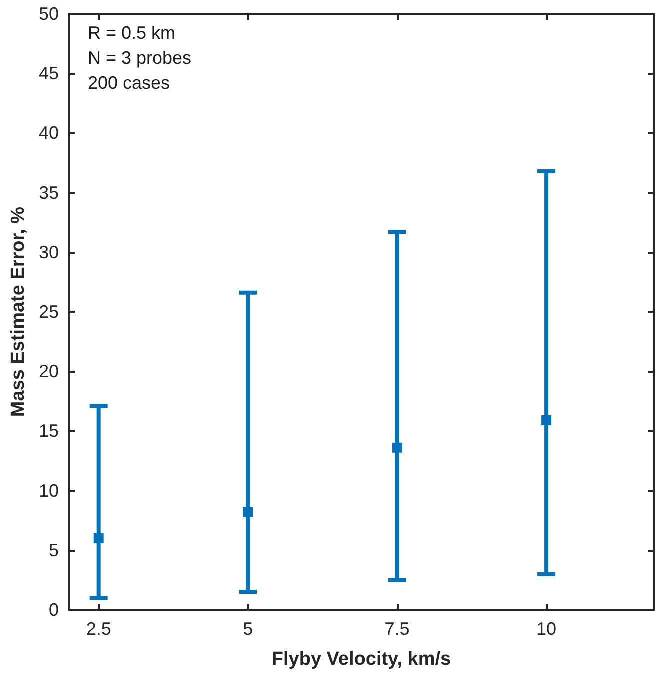  Describe the element at coordinates (129, 83) in the screenshot. I see `annotation: 200 cases` at that location.